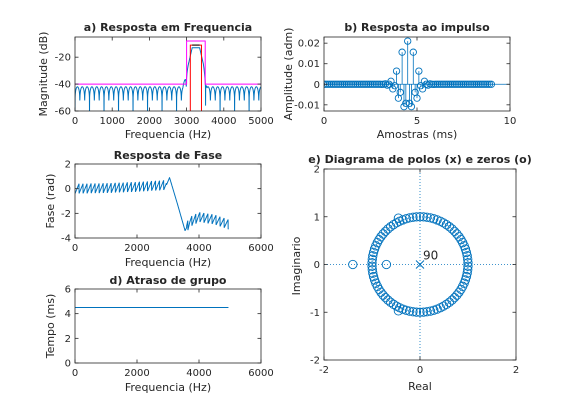 This screenshot has height=420, width=570. I want to click on pz-ytick-label: 0, so click(317, 265).